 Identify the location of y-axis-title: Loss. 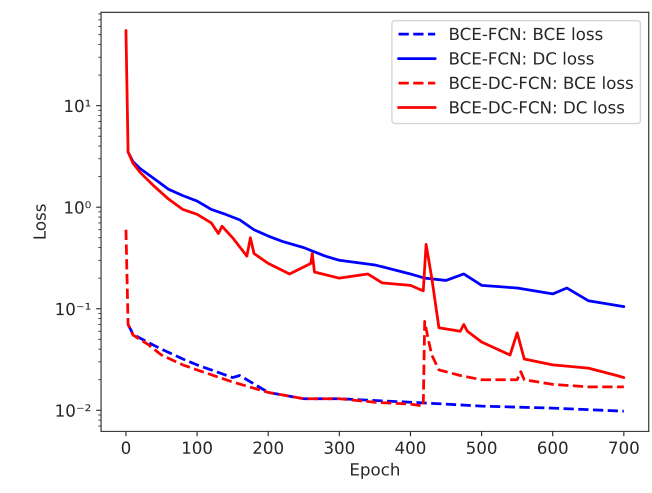
(39, 221).